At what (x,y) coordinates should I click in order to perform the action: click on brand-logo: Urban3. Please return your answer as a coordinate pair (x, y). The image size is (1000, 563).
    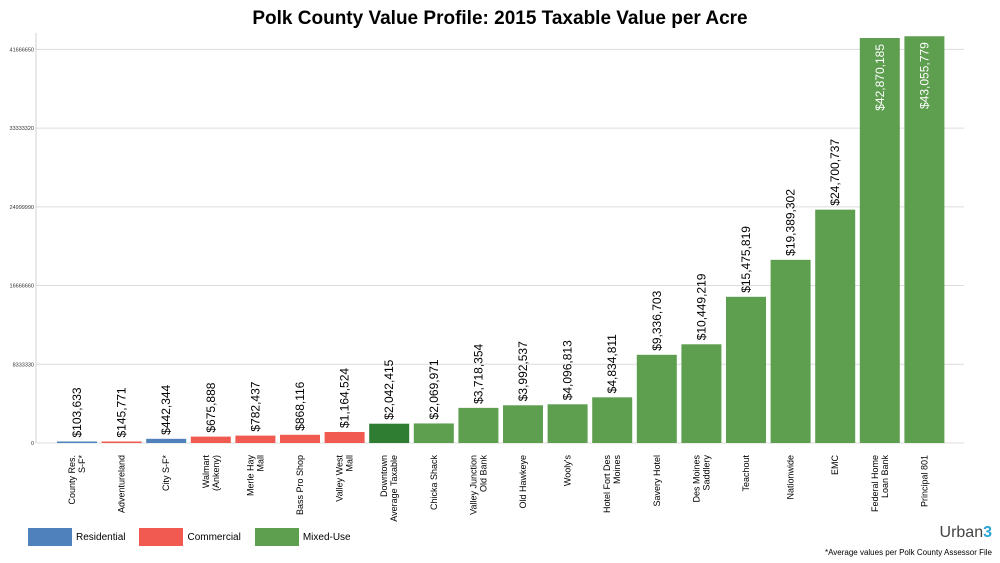
    Looking at the image, I should click on (966, 533).